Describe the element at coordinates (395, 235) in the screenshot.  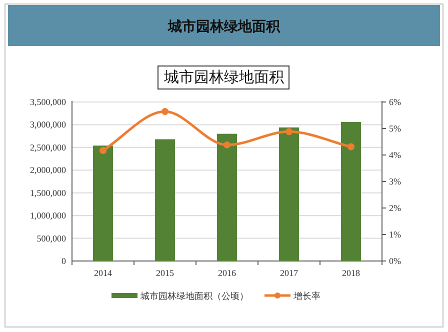
I see `y2-tick-label: 1%` at that location.